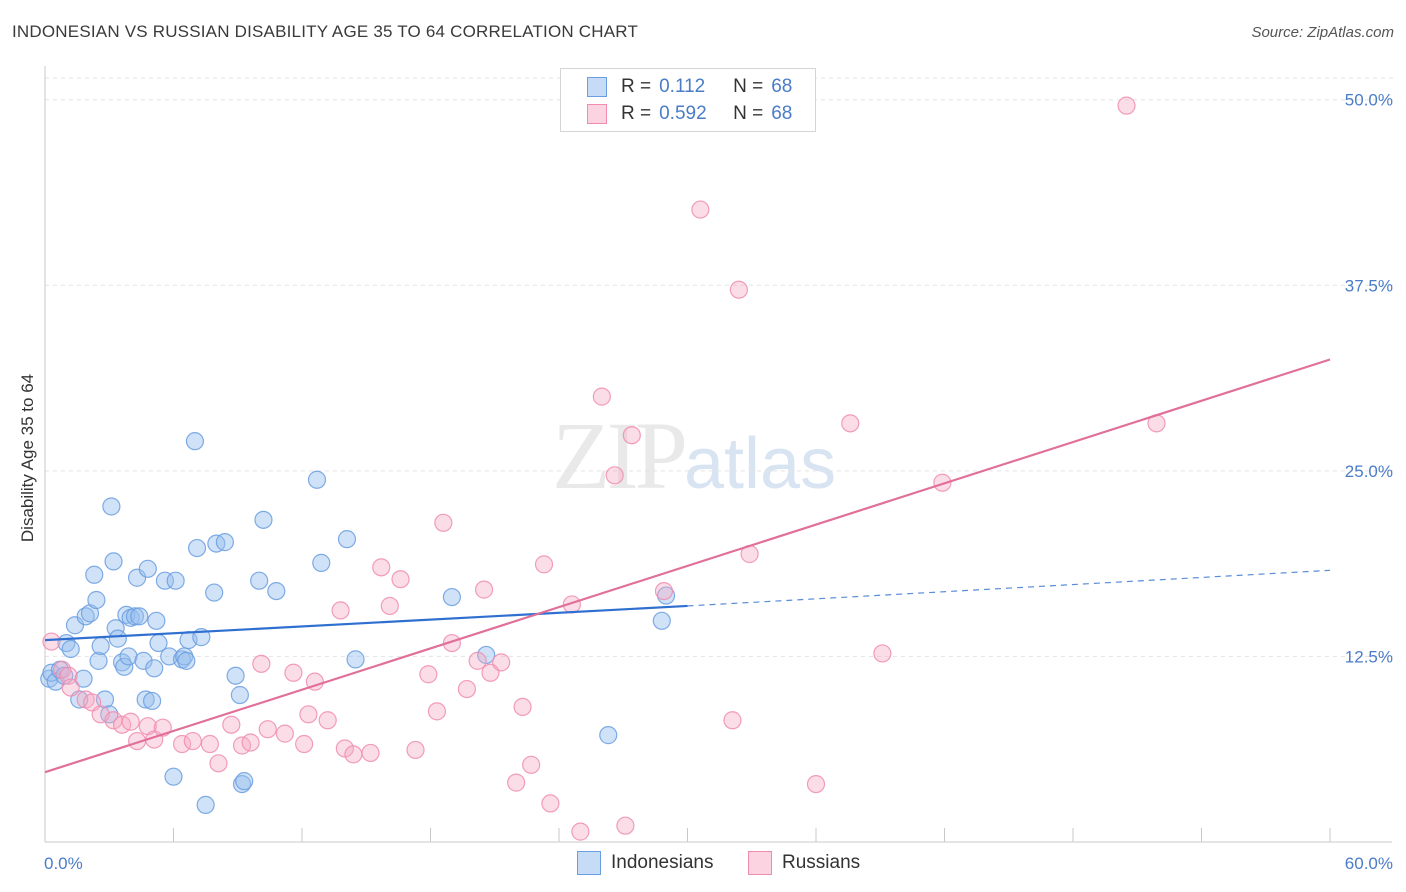 Image resolution: width=1406 pixels, height=892 pixels. I want to click on legend-r-value: 0.592, so click(683, 113).